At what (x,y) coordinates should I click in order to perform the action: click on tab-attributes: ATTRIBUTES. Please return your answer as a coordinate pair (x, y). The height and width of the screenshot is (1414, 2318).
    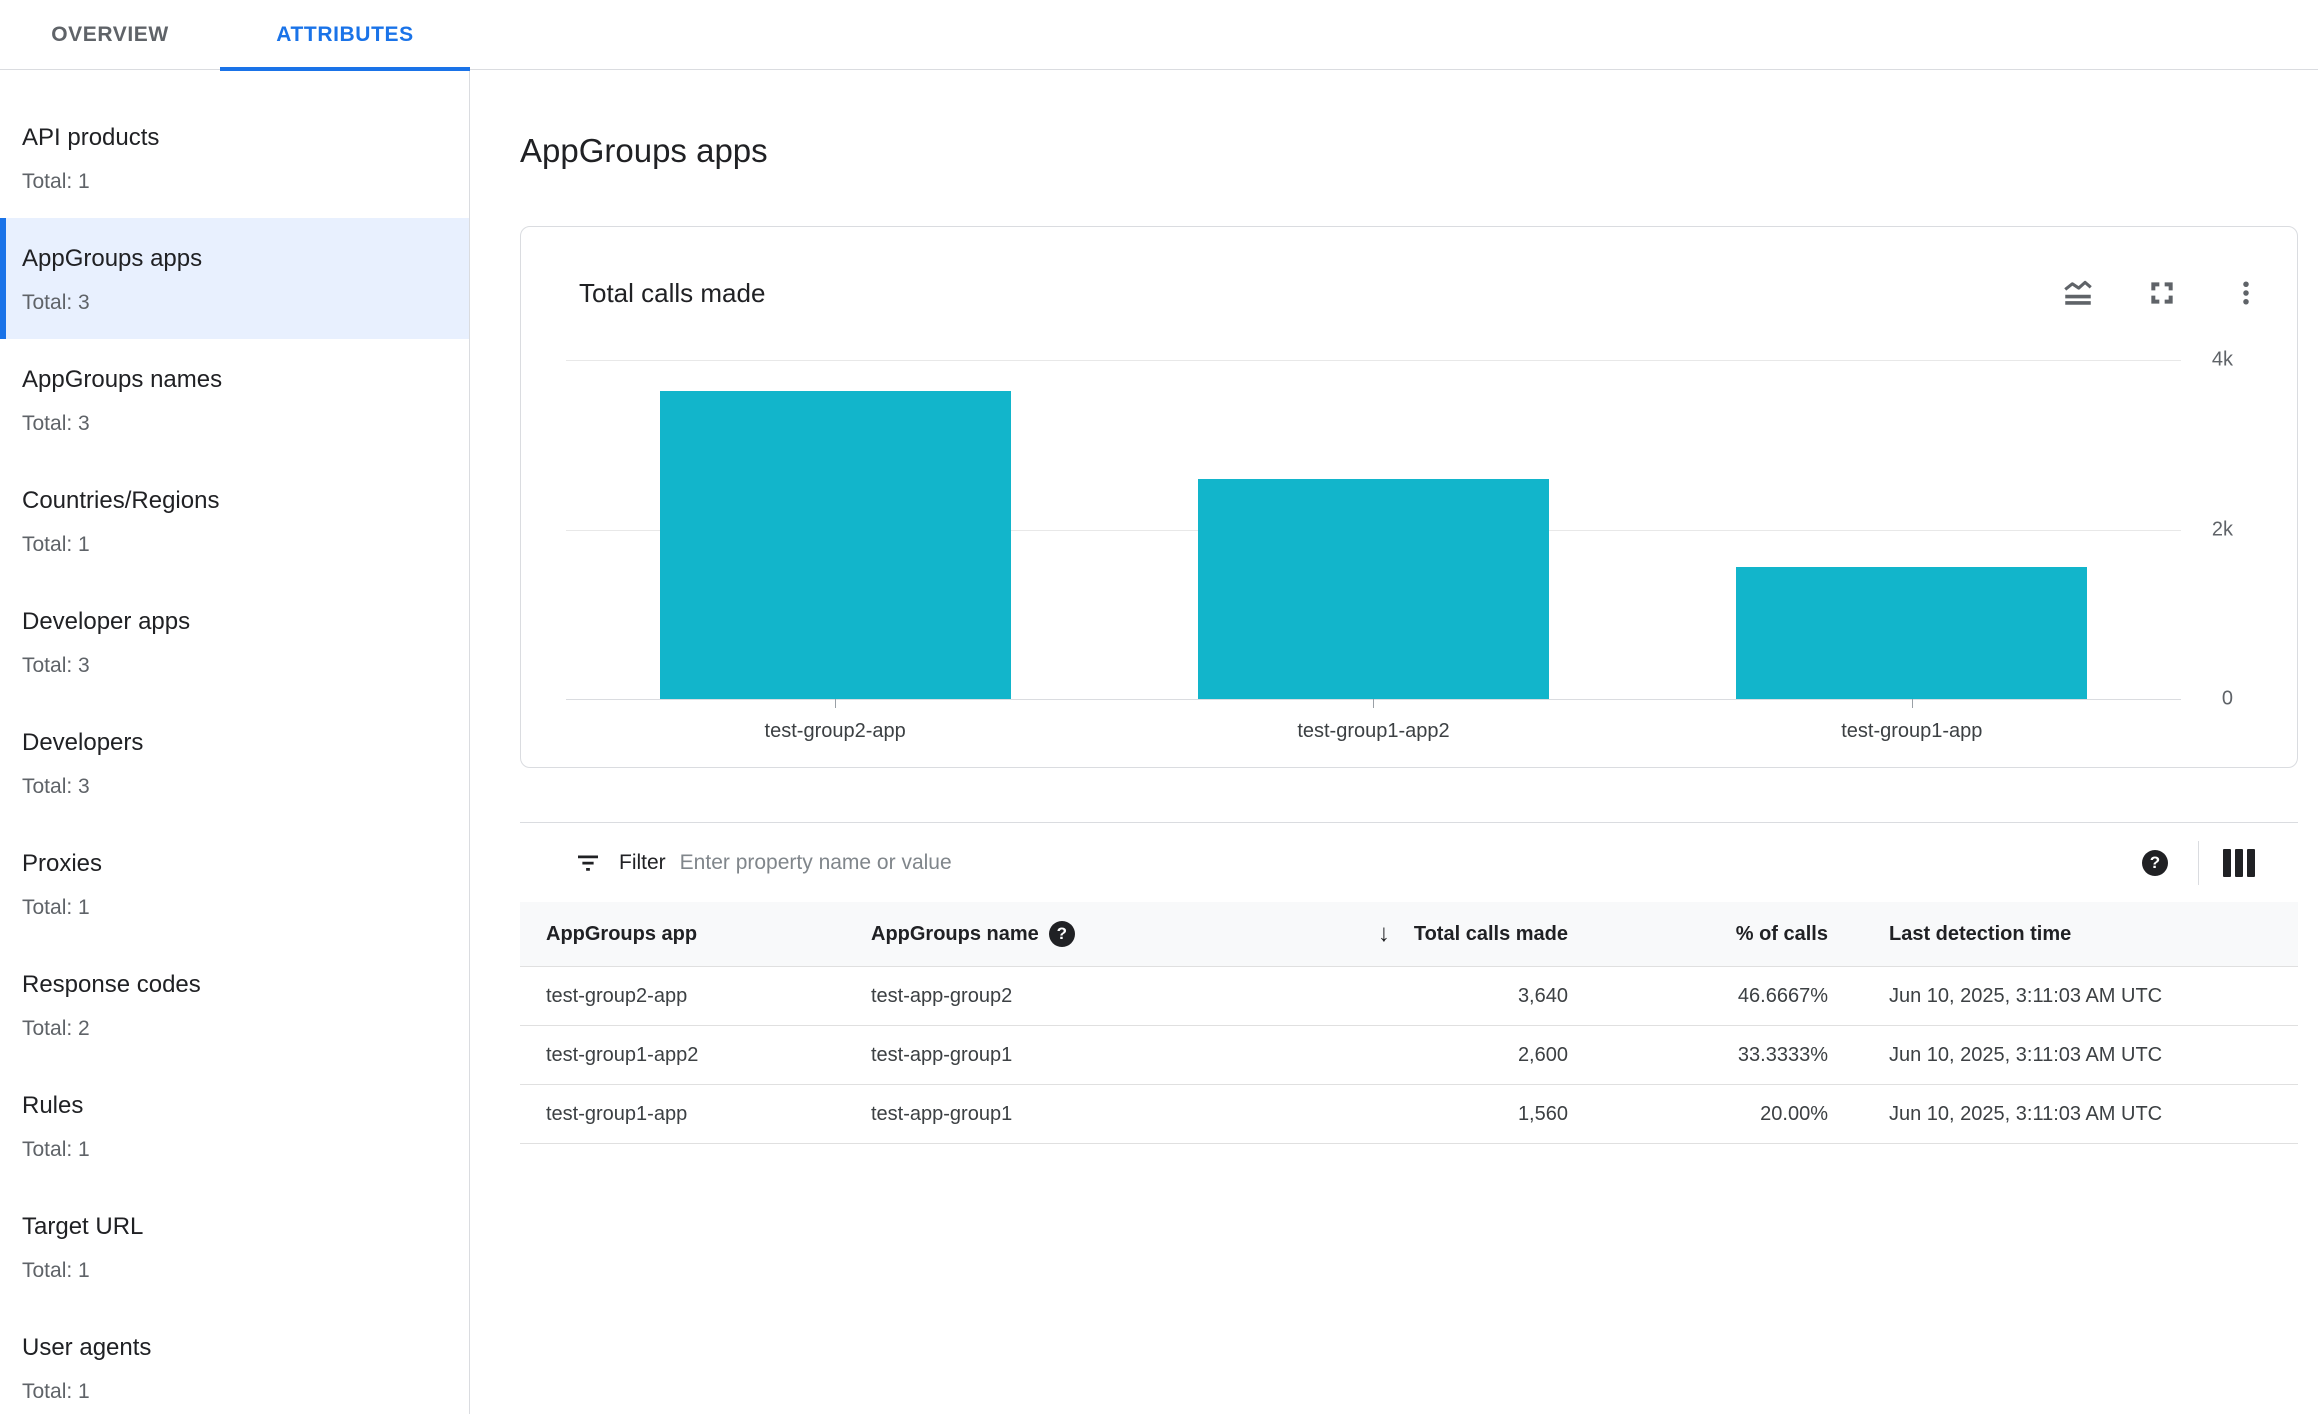
    Looking at the image, I should click on (345, 35).